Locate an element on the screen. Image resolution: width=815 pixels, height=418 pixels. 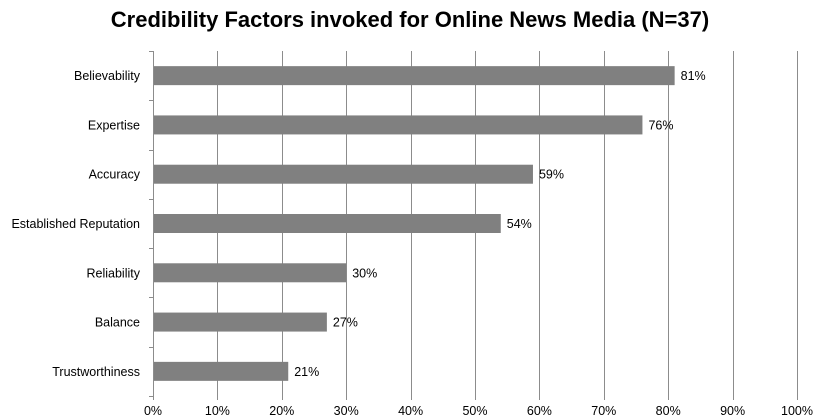
category-label: Believability is located at coordinates (107, 76).